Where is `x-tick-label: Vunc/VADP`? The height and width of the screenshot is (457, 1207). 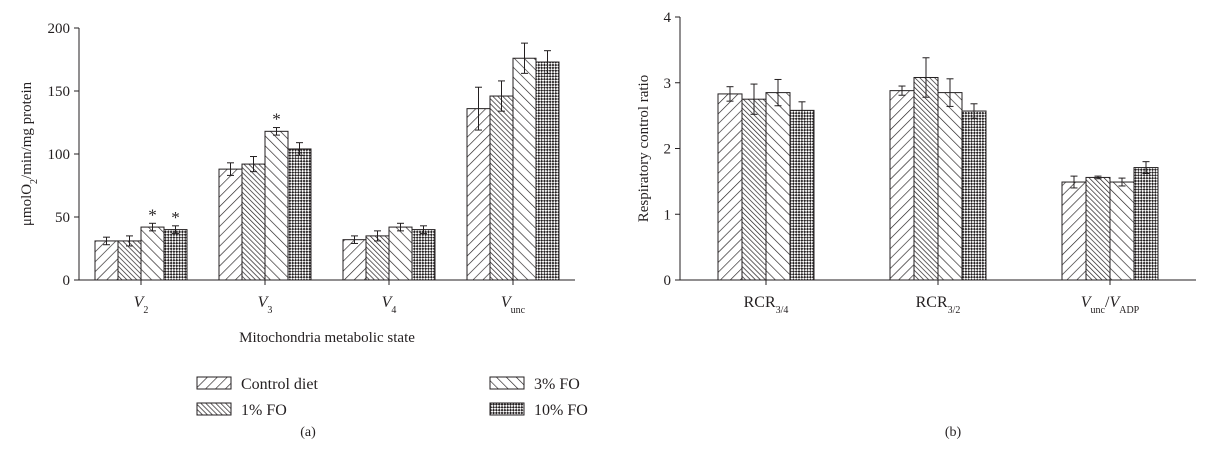
x-tick-label: Vunc/VADP is located at coordinates (1110, 305).